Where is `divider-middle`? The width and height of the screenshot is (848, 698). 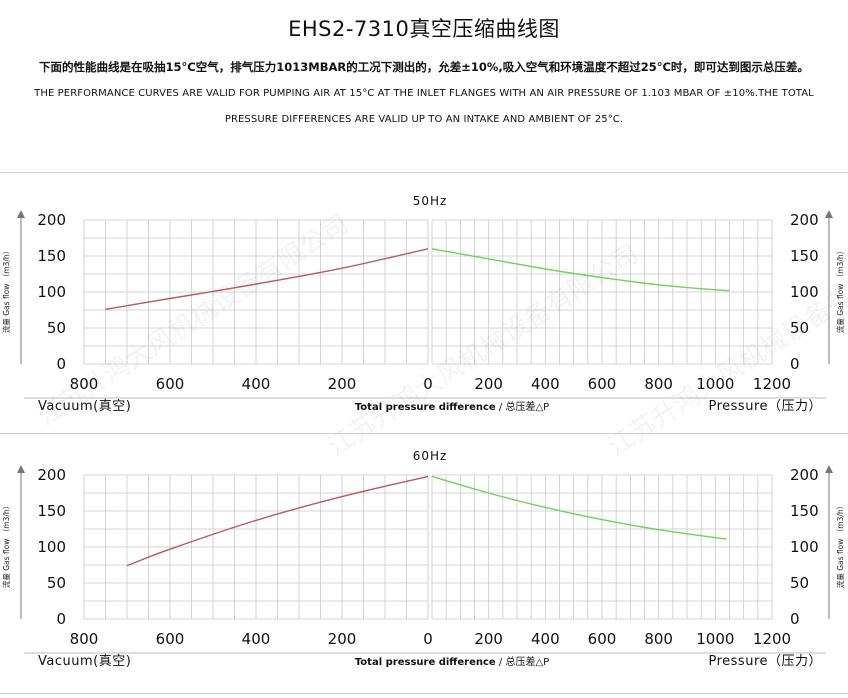 divider-middle is located at coordinates (424, 433).